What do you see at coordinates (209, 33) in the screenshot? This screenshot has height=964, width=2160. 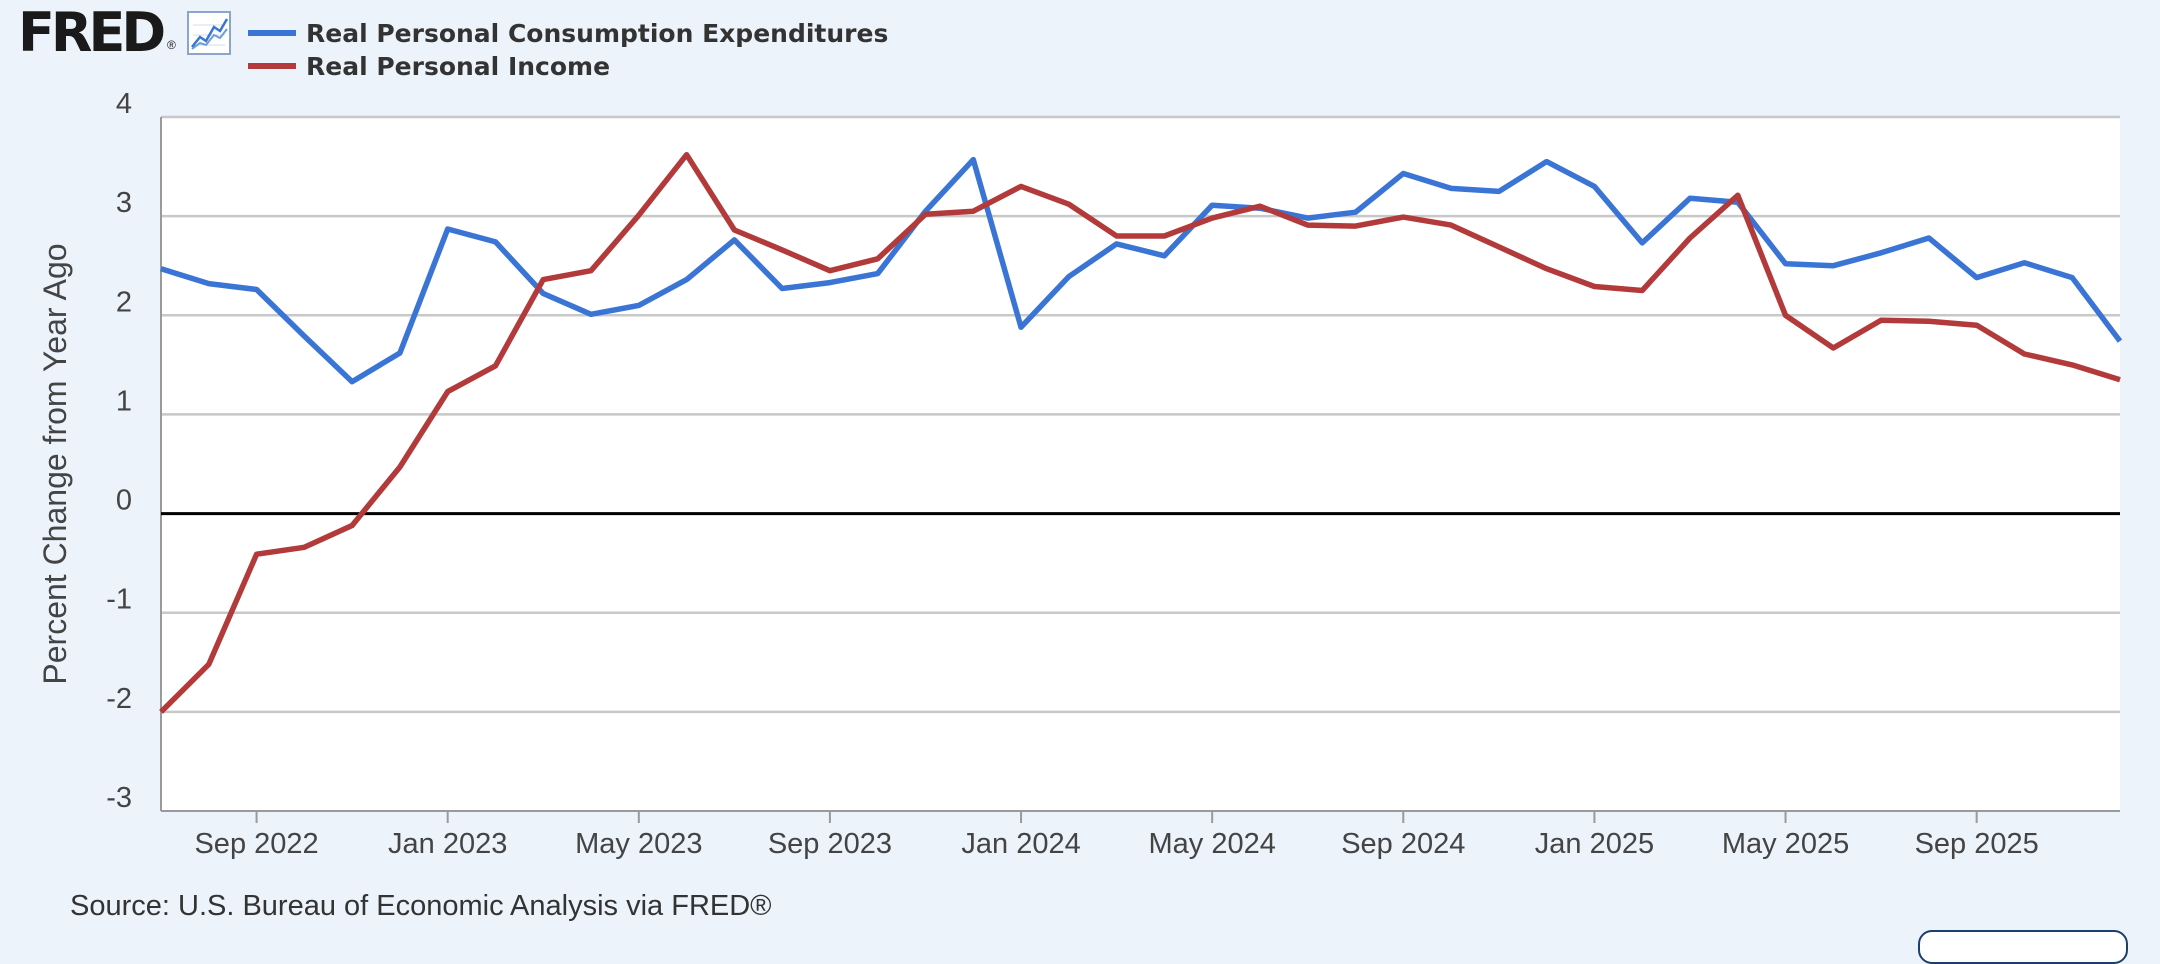 I see `fred-graph-icon` at bounding box center [209, 33].